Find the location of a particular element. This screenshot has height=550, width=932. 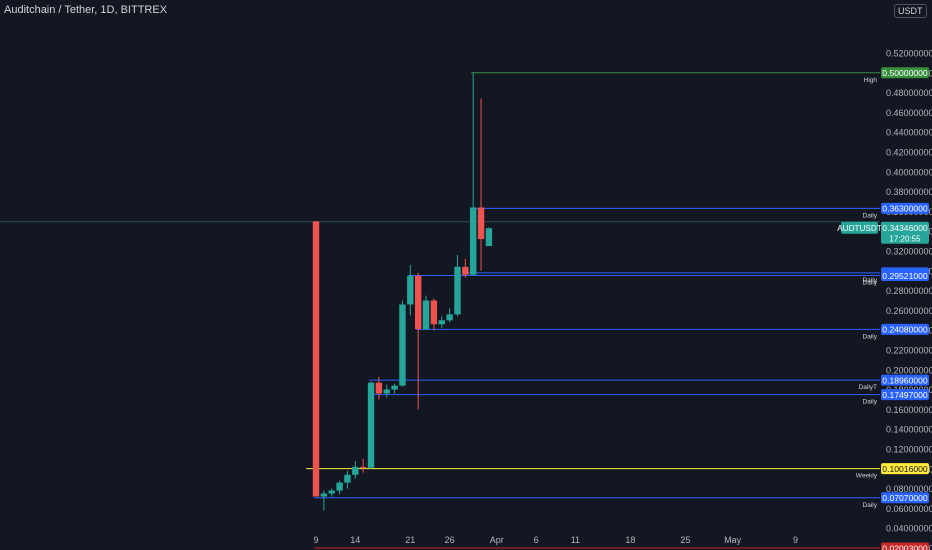

y-tick-label: 0.40000000 is located at coordinates (909, 172).